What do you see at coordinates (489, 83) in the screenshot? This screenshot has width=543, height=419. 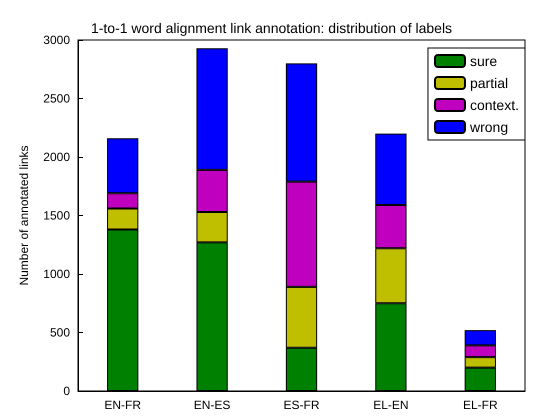 I see `legend-label: partial` at bounding box center [489, 83].